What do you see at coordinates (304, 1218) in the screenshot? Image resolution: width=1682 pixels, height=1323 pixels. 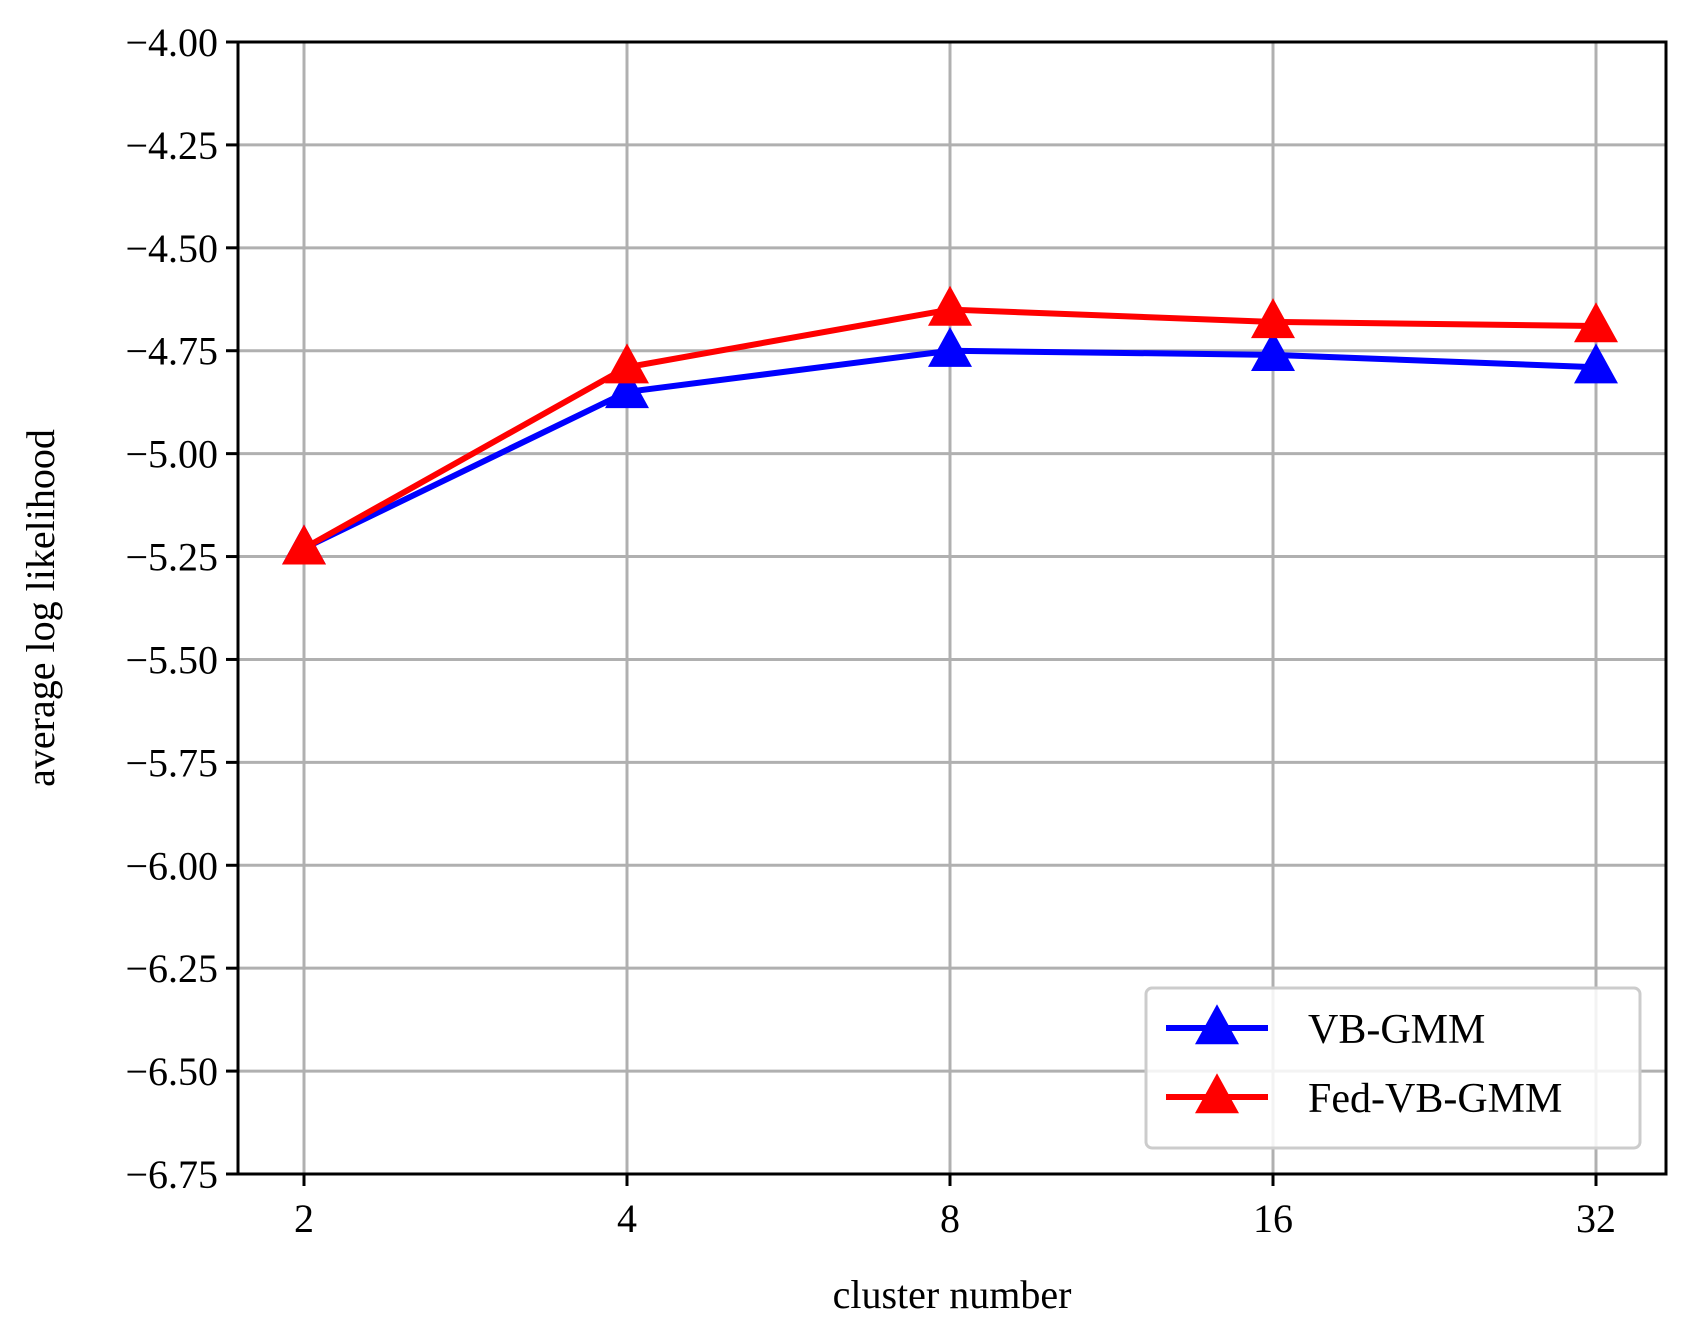 I see `x-tick-label: 2` at bounding box center [304, 1218].